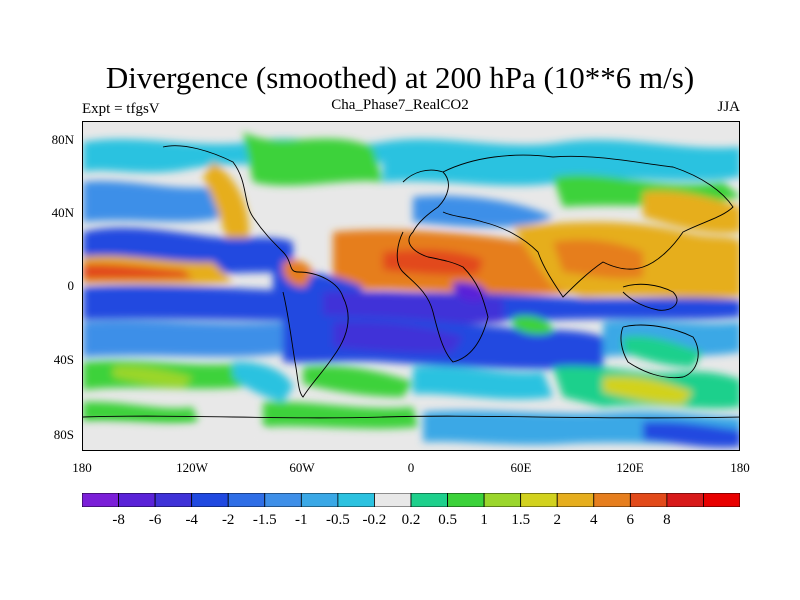  Describe the element at coordinates (400, 105) in the screenshot. I see `run-name-label: Cha_Phase7_RealCO2` at that location.